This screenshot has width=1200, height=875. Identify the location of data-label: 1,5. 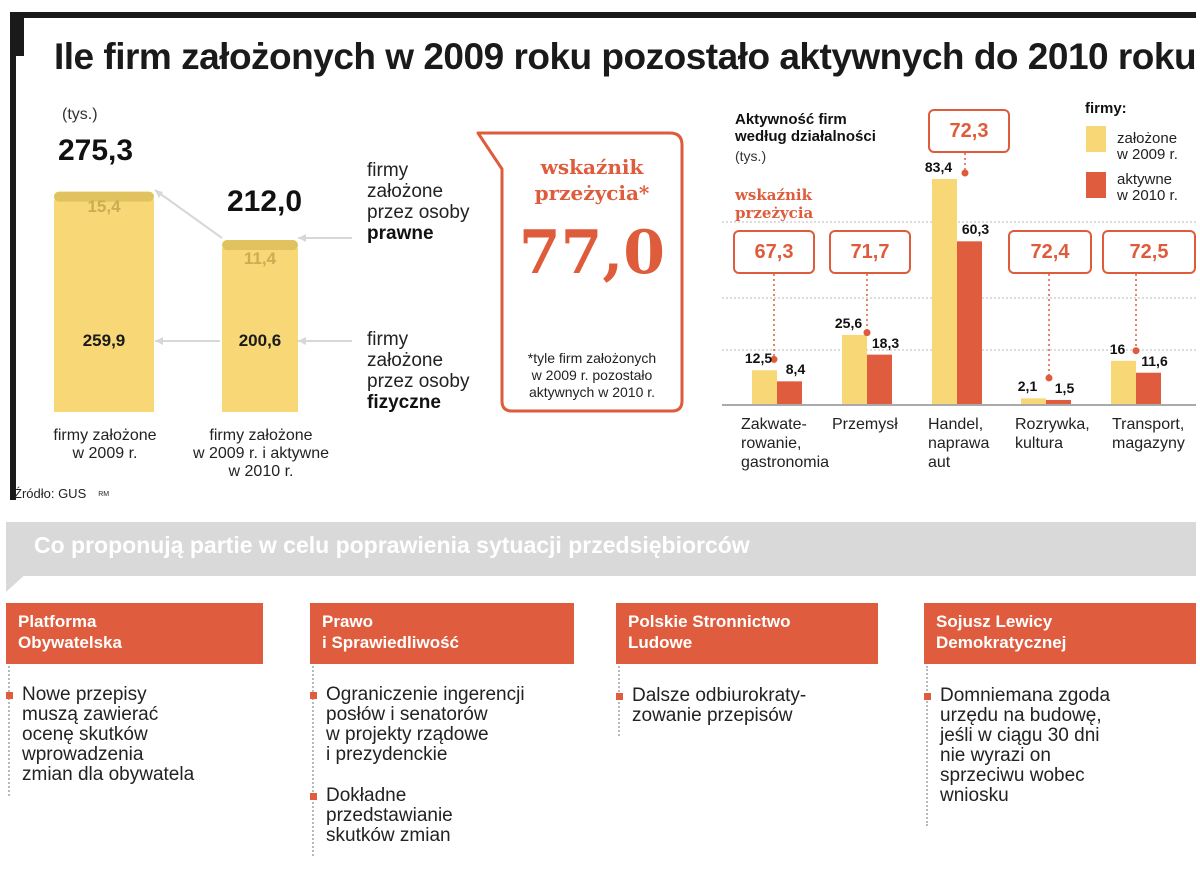
(1064, 387).